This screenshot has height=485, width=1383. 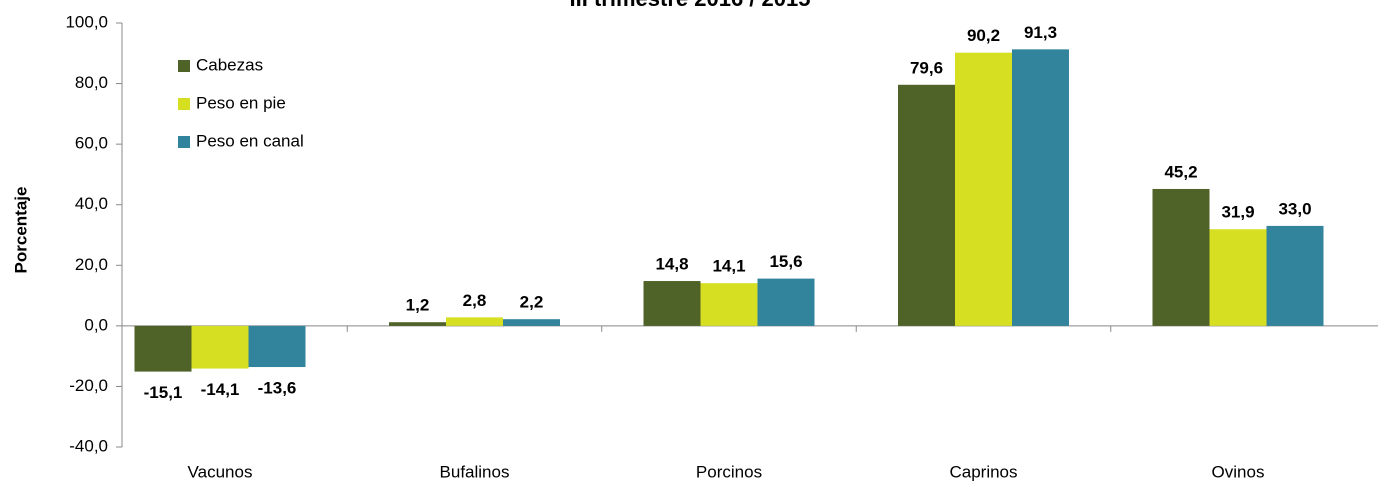 I want to click on y-tick-label: 0,0, so click(x=96, y=324).